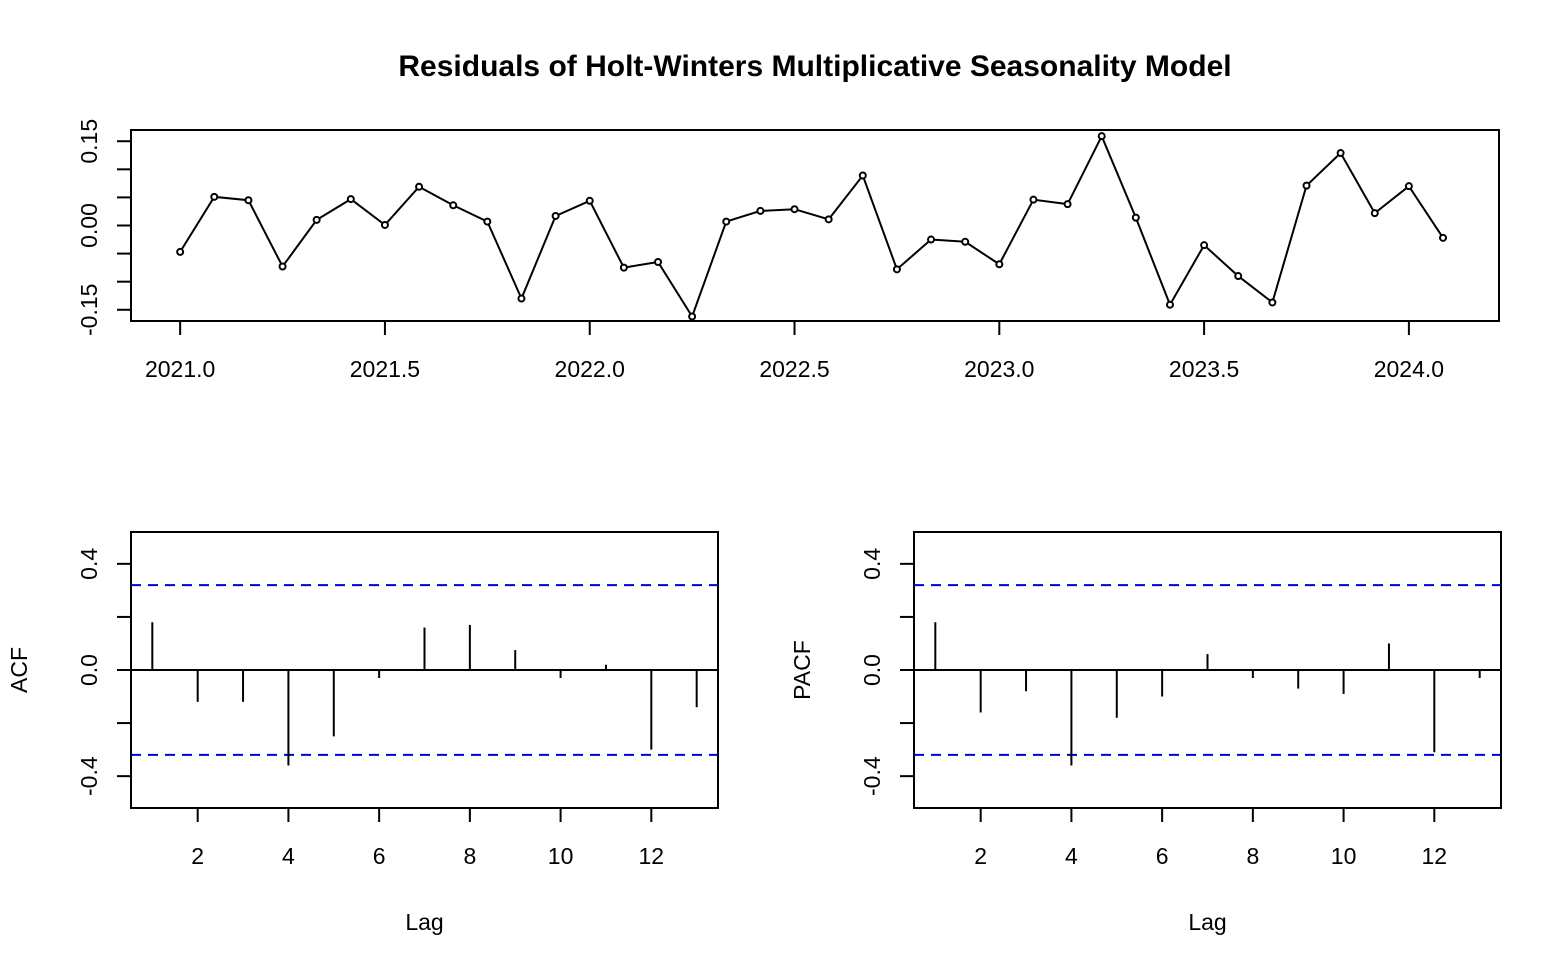  I want to click on y-tick-label: -0.15, so click(89, 310).